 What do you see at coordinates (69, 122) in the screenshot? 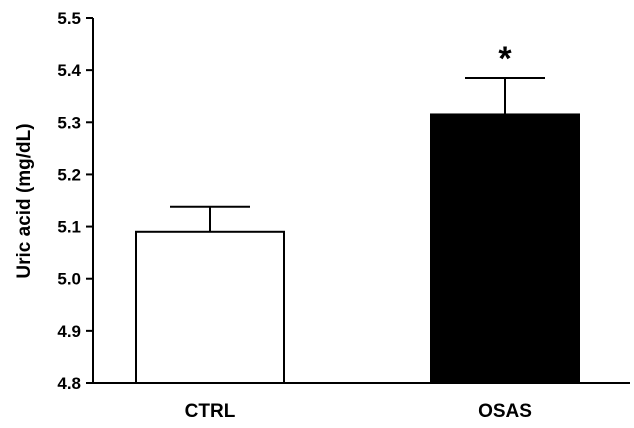
I see `y-tick-label: 5.3` at bounding box center [69, 122].